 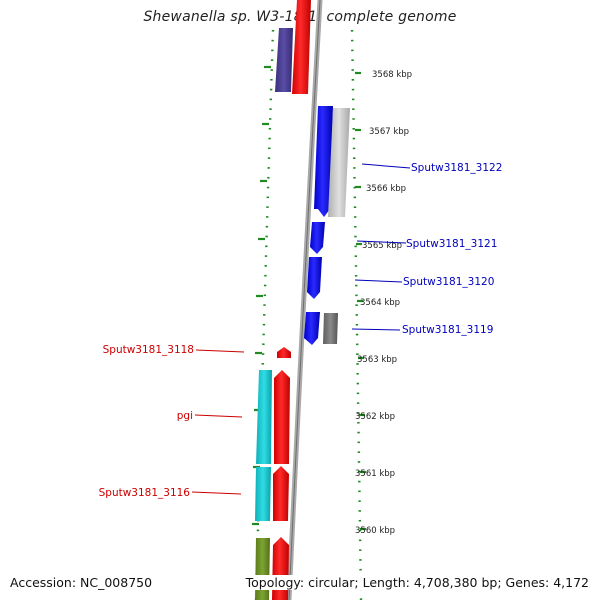 I want to click on gene-cyan-lower, so click(x=263, y=494).